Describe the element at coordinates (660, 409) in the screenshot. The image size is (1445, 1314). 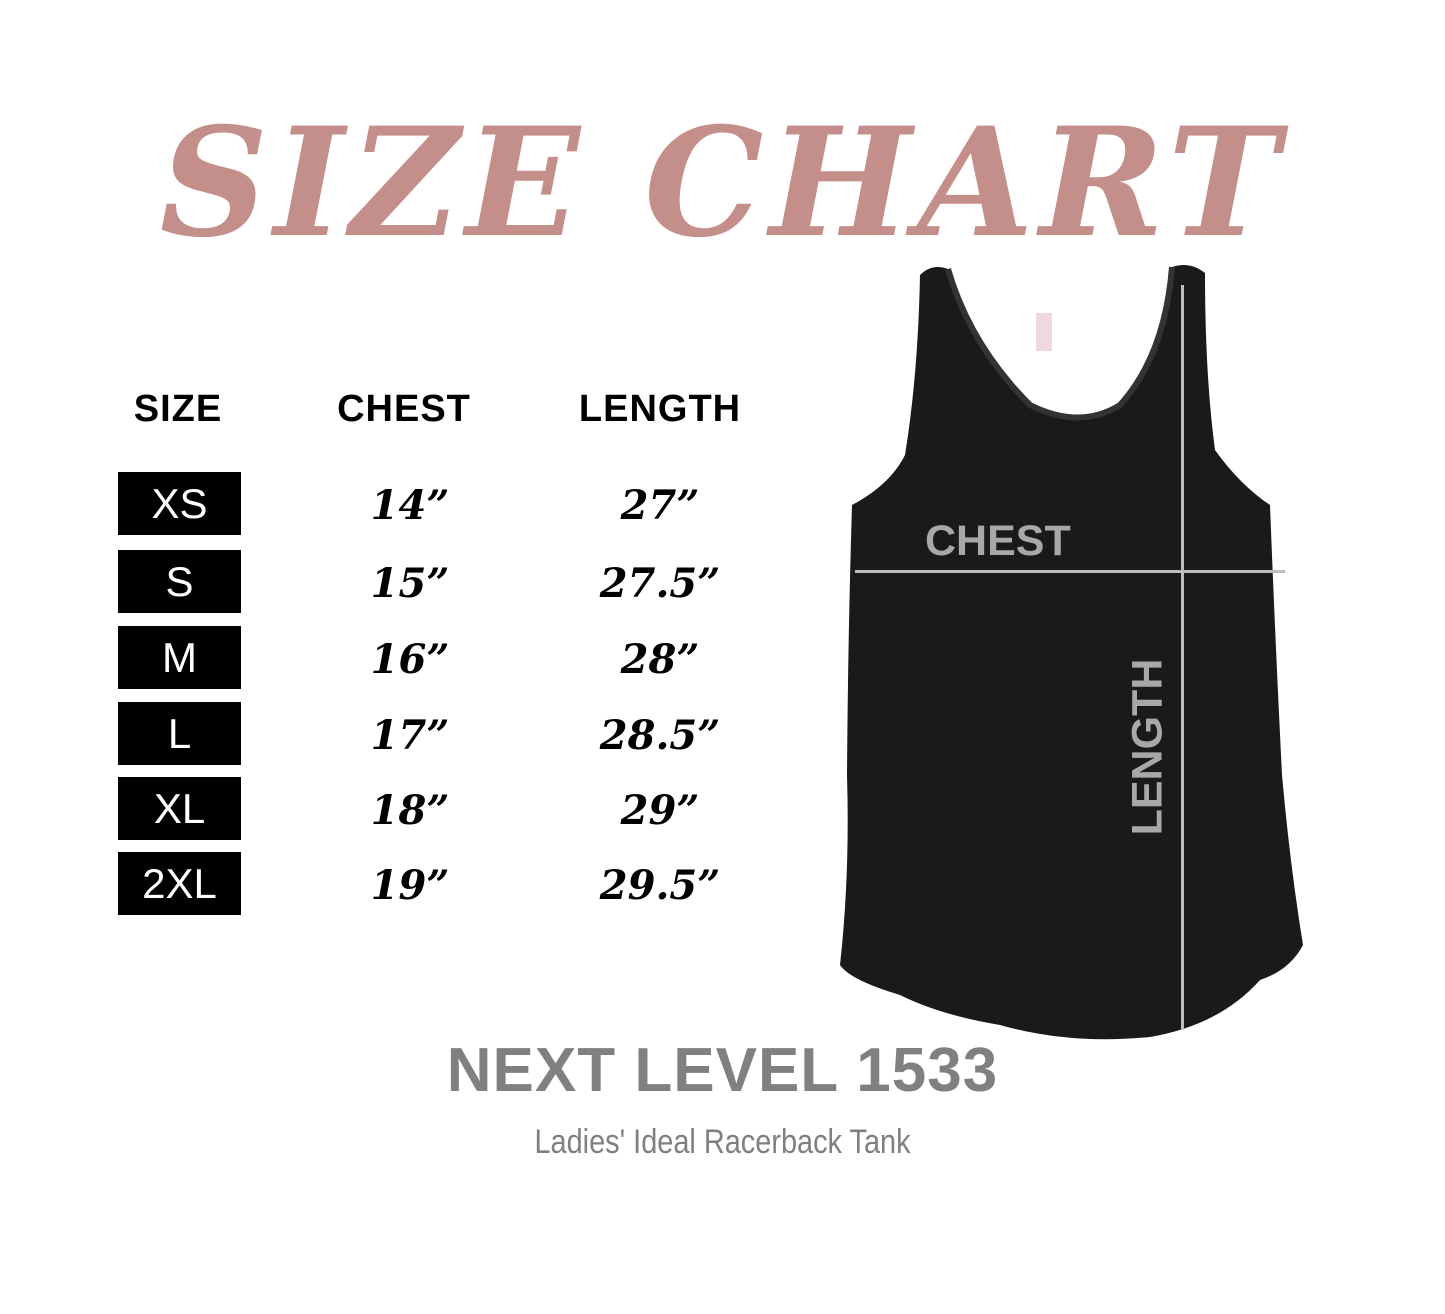
I see `header-length: LENGTH` at that location.